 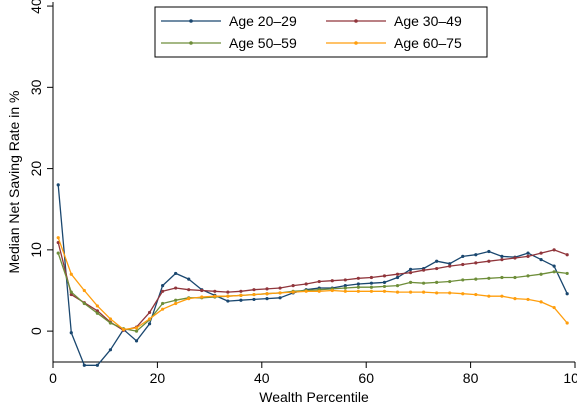 I want to click on y-tick-label: 20, so click(x=36, y=169).